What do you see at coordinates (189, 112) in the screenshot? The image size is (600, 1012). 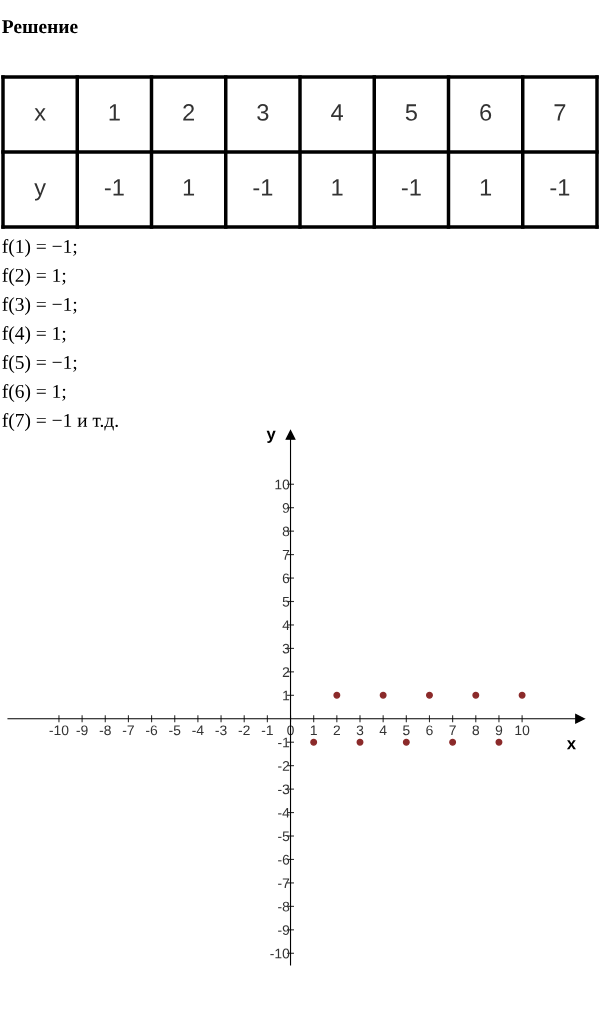 I see `text: 2` at bounding box center [189, 112].